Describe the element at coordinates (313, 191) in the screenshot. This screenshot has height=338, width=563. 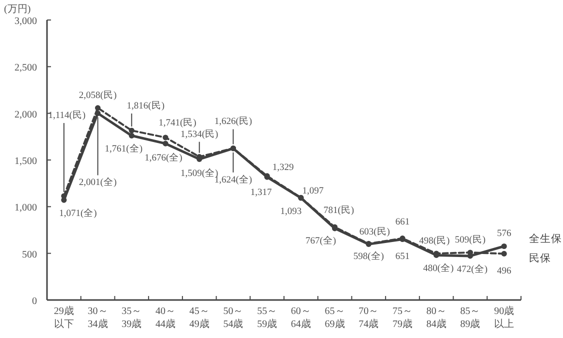
I see `data-label: 1,097` at that location.